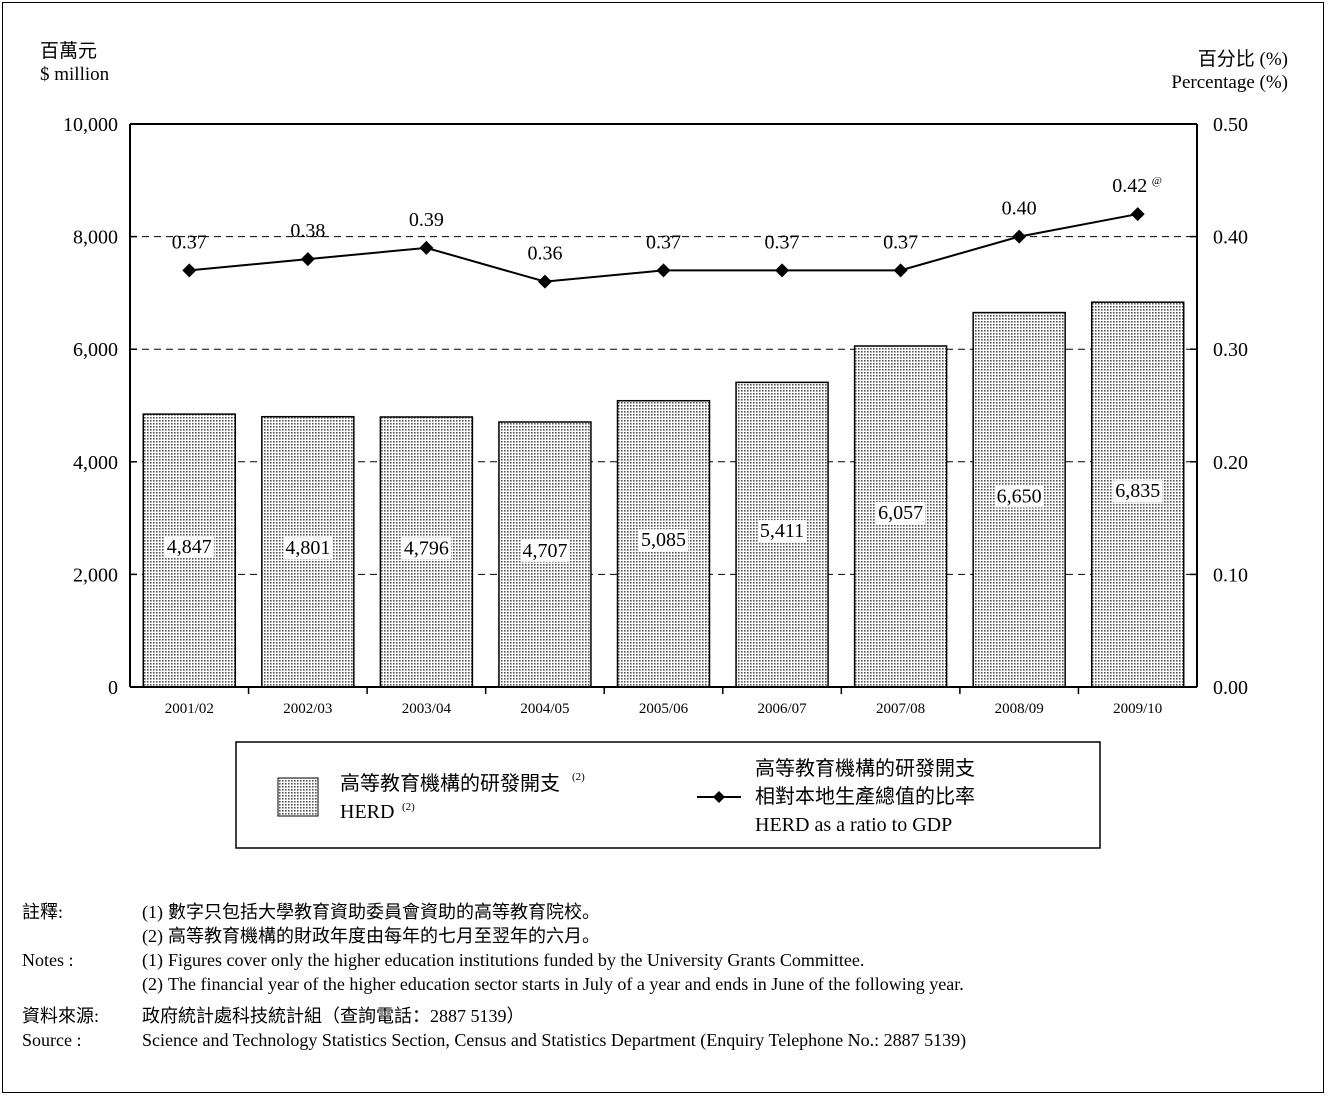 Image resolution: width=1328 pixels, height=1097 pixels. I want to click on left-tick-label: 0, so click(113, 688).